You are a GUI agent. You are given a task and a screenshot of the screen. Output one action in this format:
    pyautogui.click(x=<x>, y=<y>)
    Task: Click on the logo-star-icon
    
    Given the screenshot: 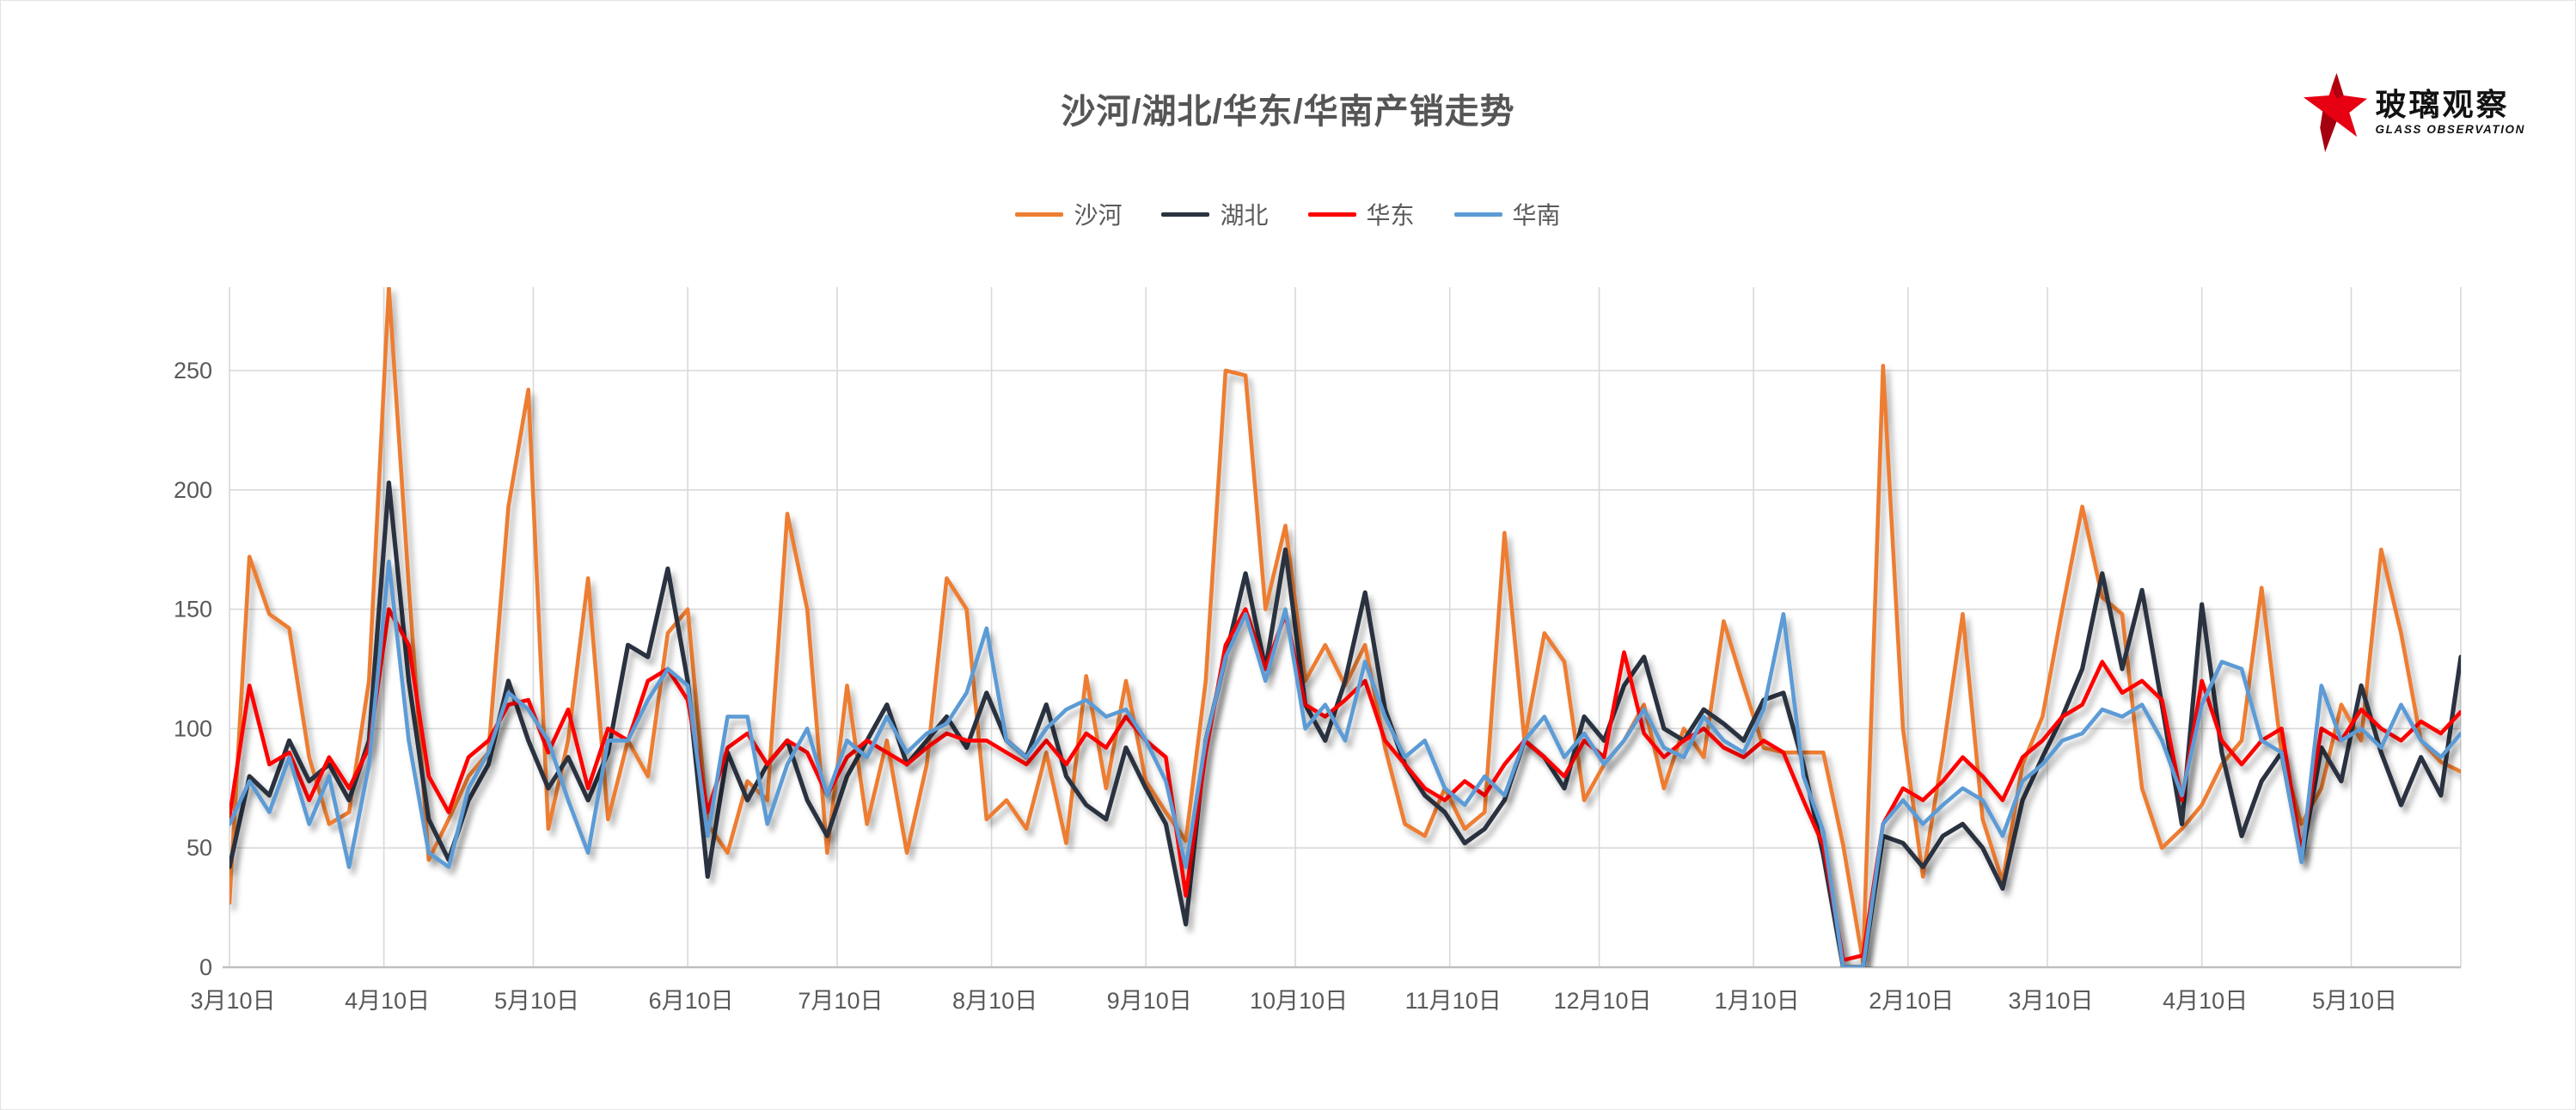 What is the action you would take?
    pyautogui.click(x=2335, y=113)
    